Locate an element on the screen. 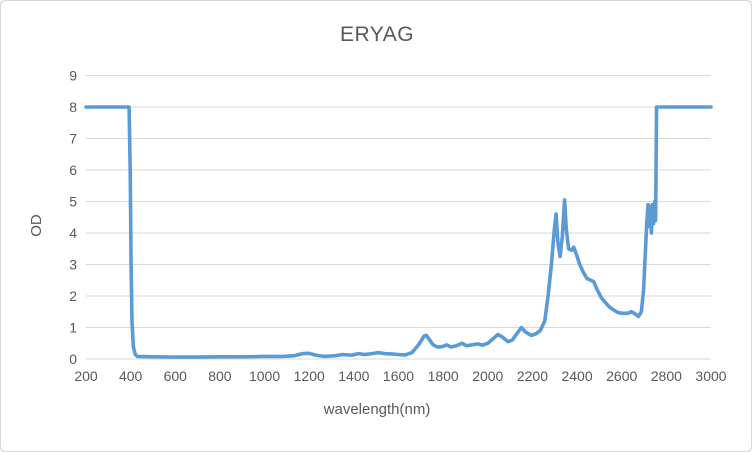 Image resolution: width=752 pixels, height=452 pixels. y-tick-label: 0 is located at coordinates (73, 359).